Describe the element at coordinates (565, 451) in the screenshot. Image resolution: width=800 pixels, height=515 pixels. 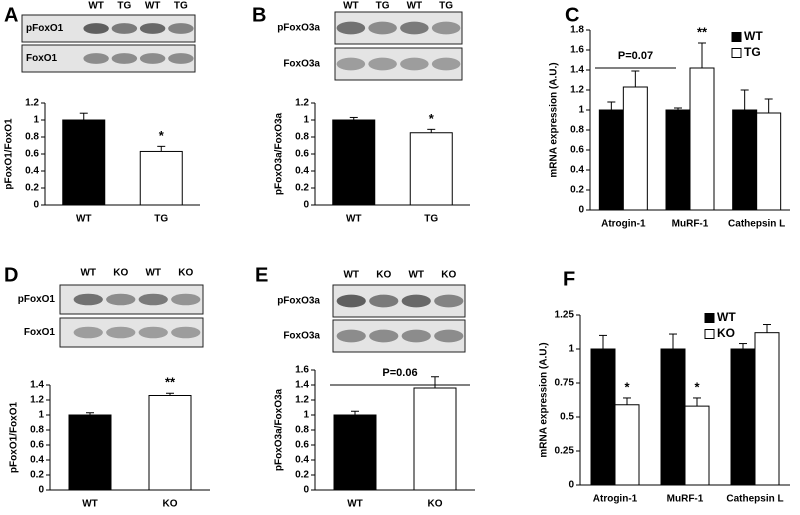
I see `y-tick-label: 0.25` at that location.